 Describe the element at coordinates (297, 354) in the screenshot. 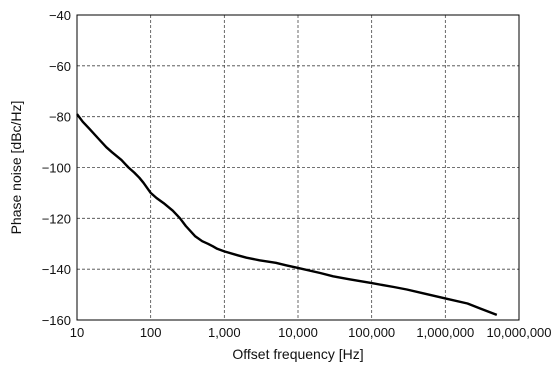

I see `x-axis-label: Offset frequency [Hz]` at that location.